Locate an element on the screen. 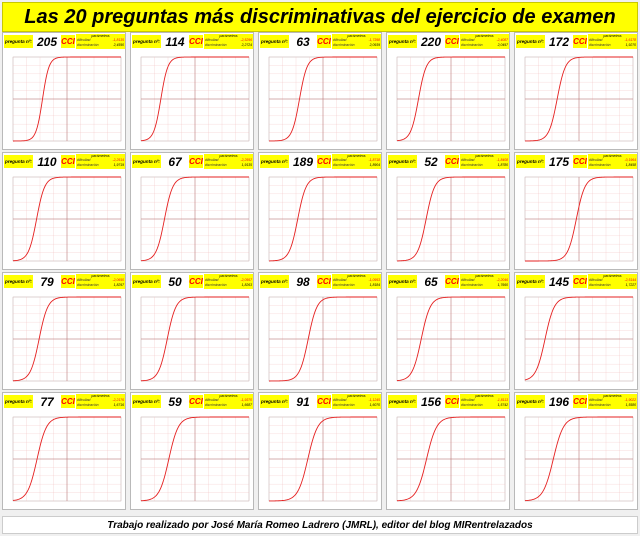 The image size is (640, 536). discrimination-row: discriminación 1,8297 is located at coordinates (100, 285).